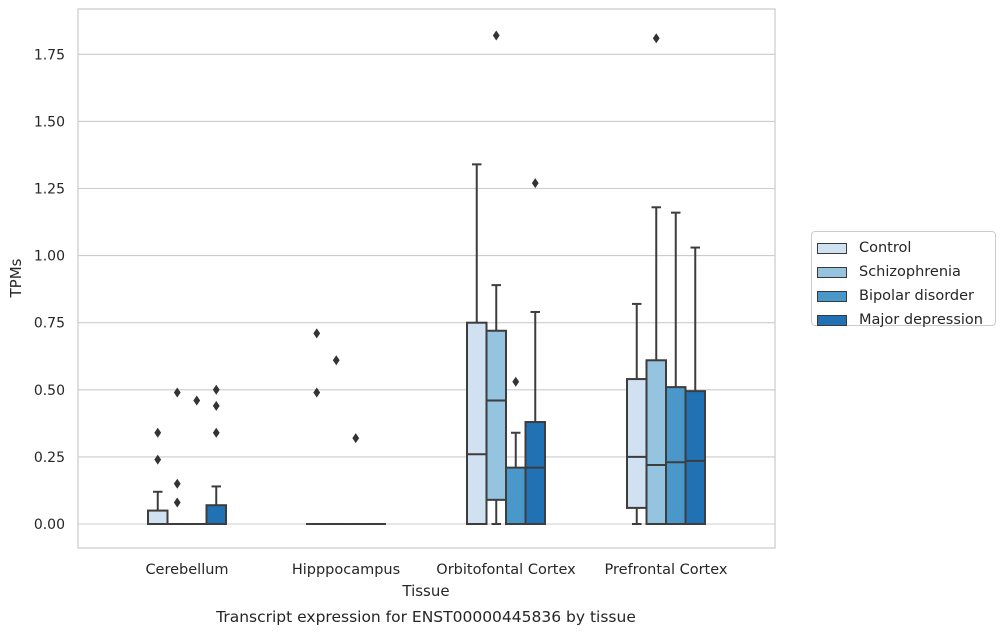 The width and height of the screenshot is (1007, 634). I want to click on legend-swatch-schizophrenia, so click(832, 272).